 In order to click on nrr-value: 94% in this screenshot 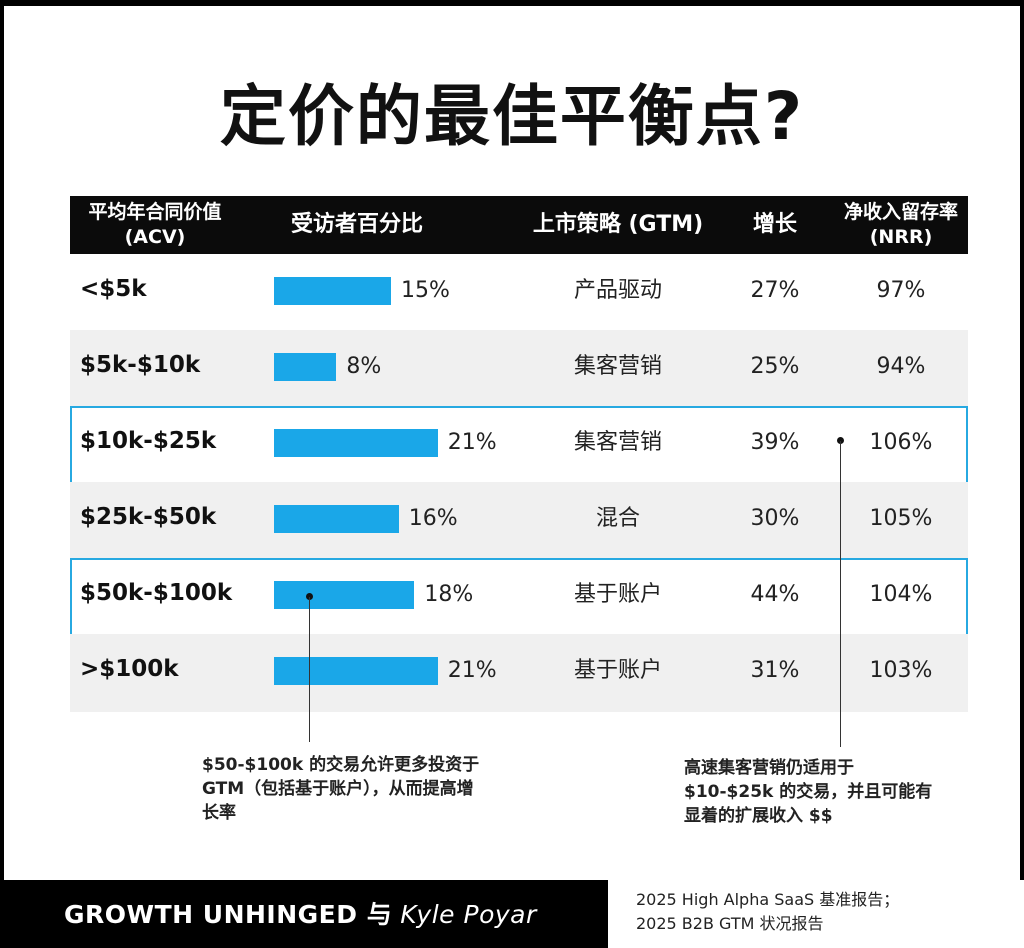, I will do `click(901, 366)`.